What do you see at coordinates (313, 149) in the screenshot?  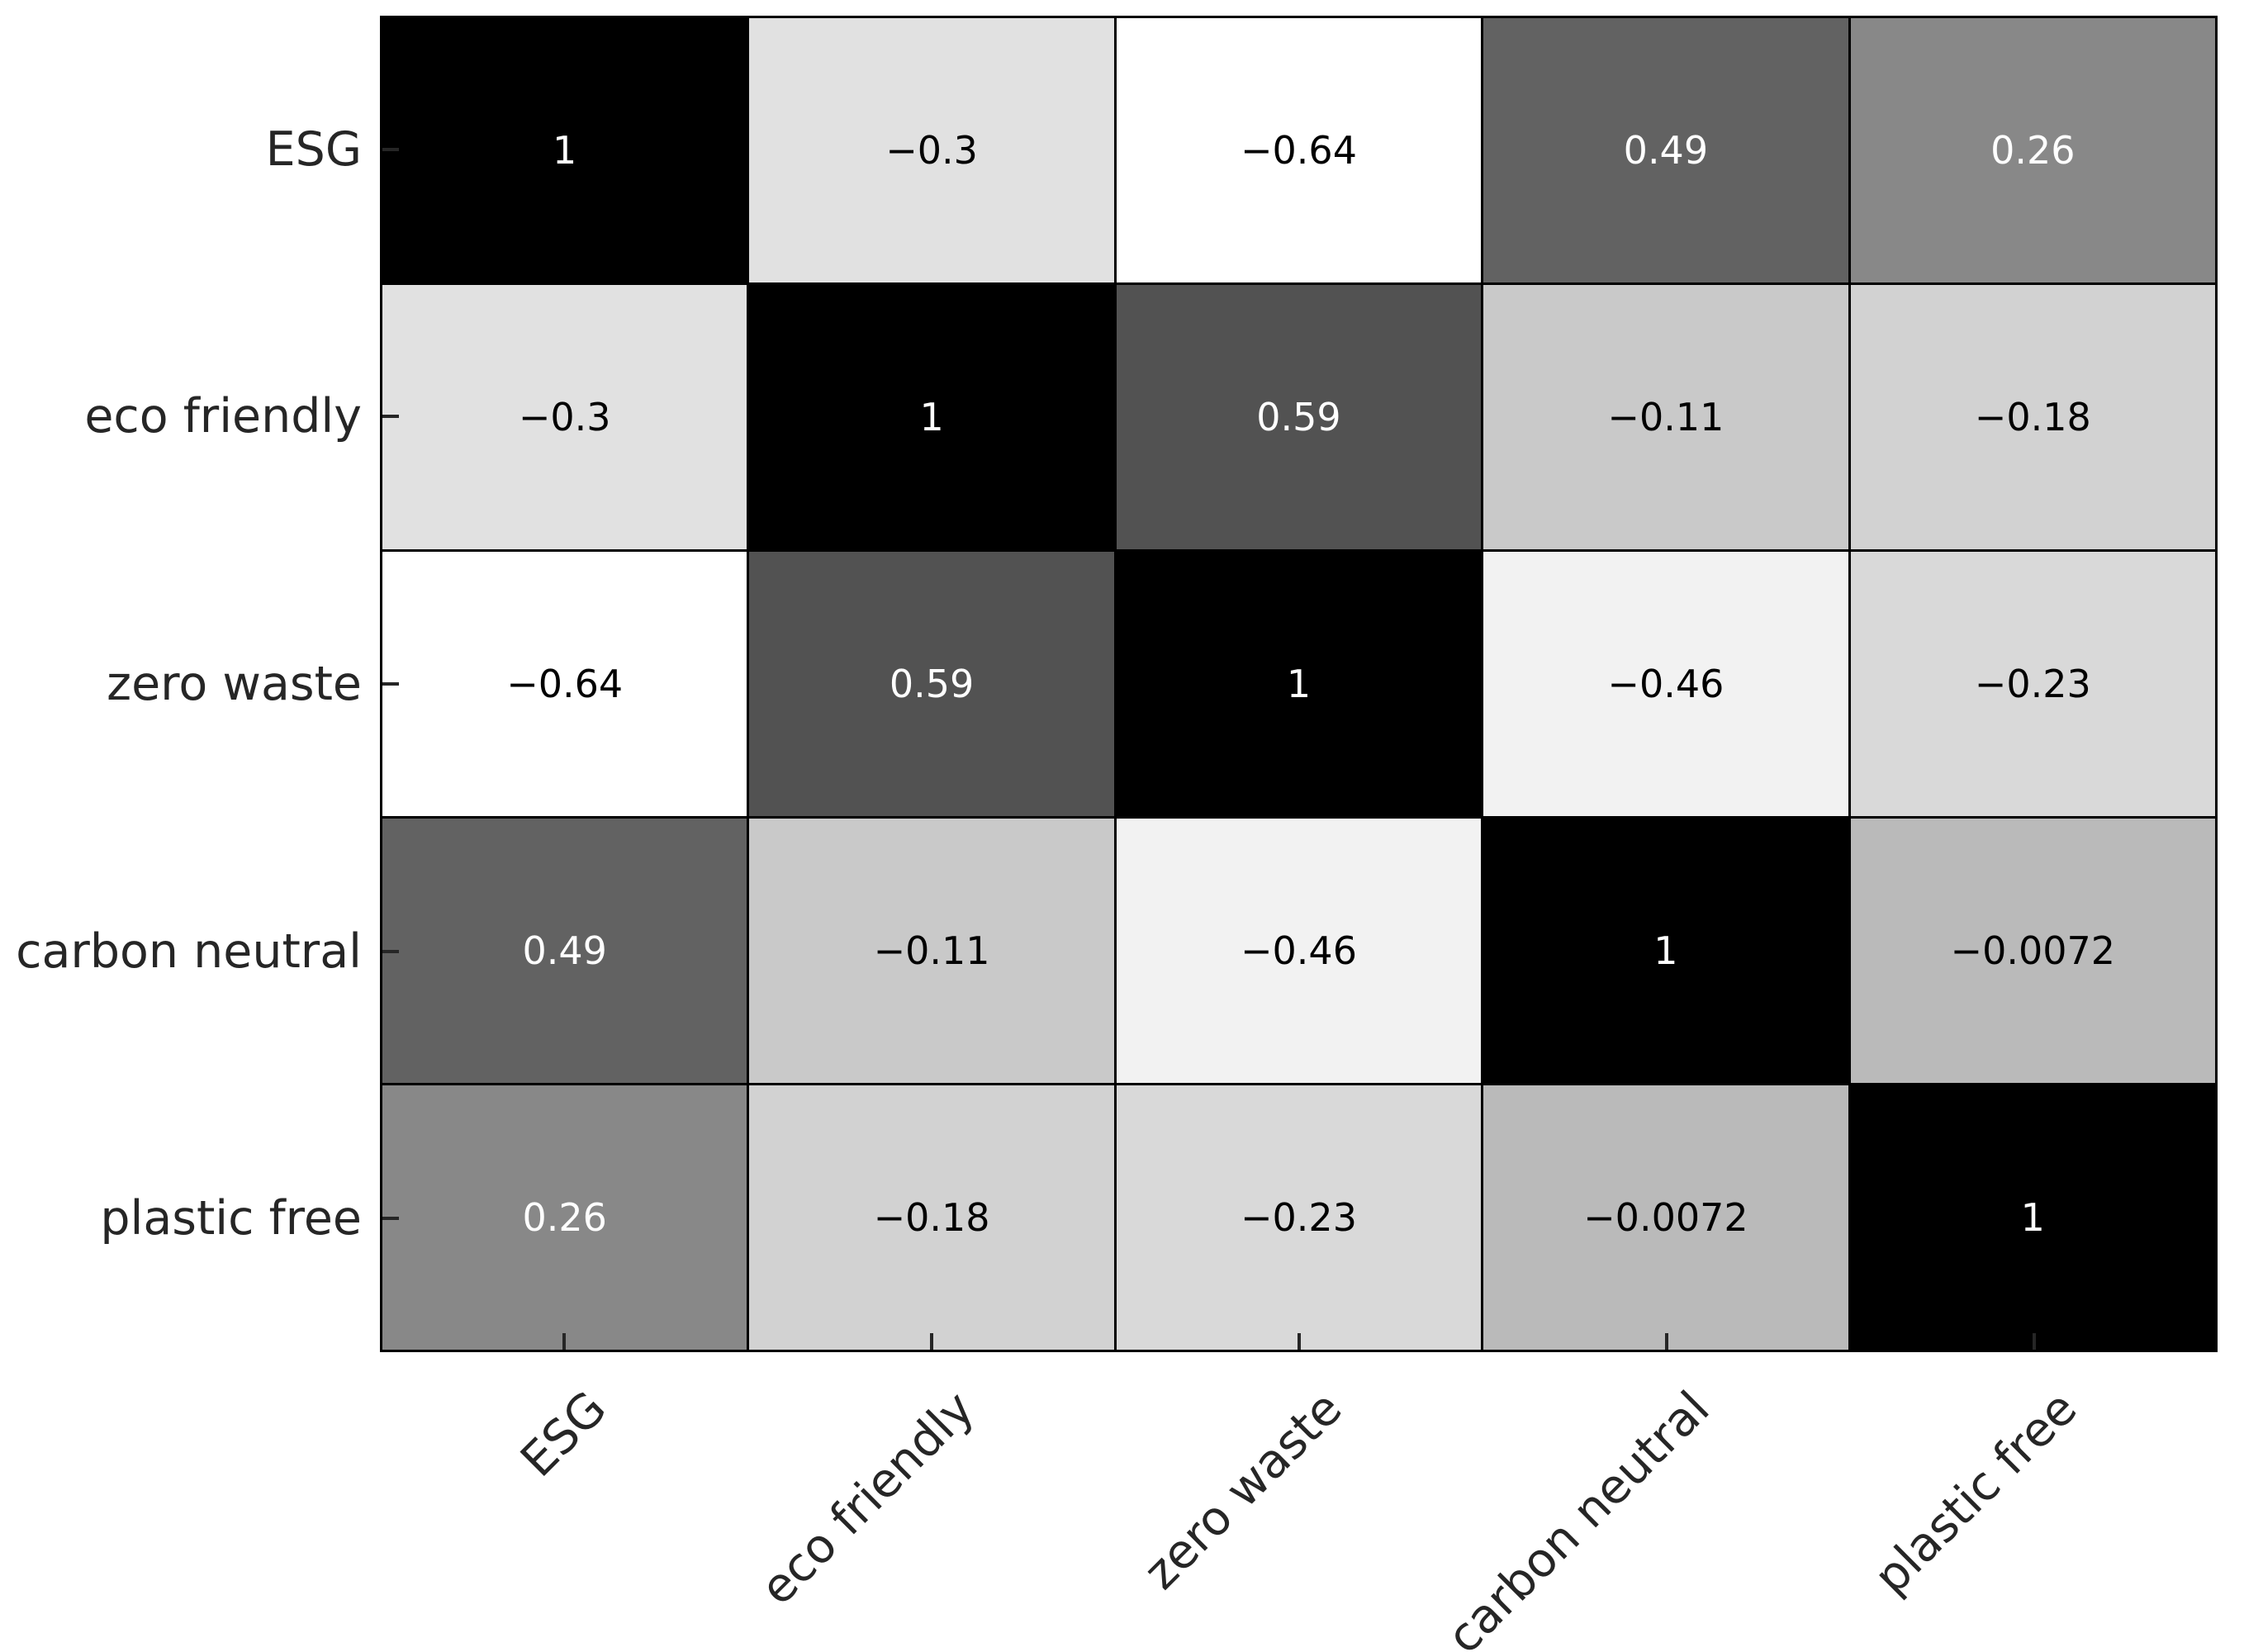 I see `row-label: ESG` at bounding box center [313, 149].